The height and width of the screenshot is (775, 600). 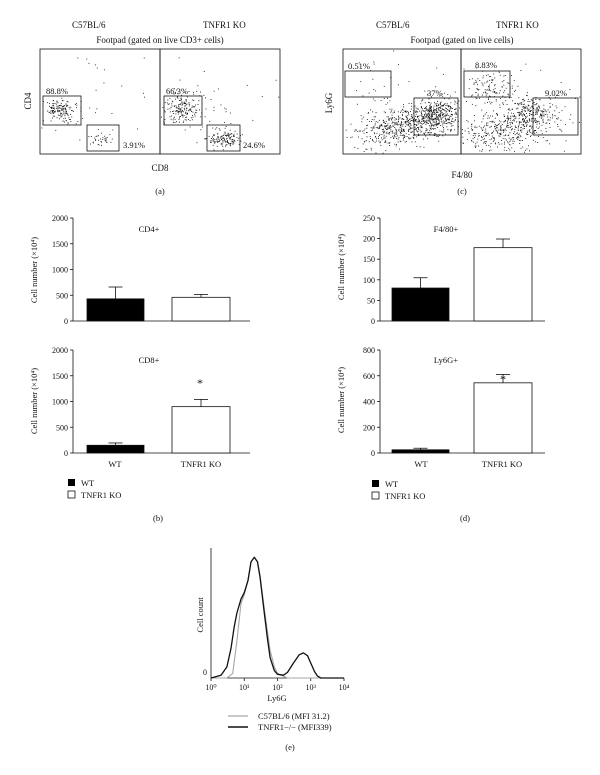 What do you see at coordinates (277, 617) in the screenshot?
I see `hist-series-line` at bounding box center [277, 617].